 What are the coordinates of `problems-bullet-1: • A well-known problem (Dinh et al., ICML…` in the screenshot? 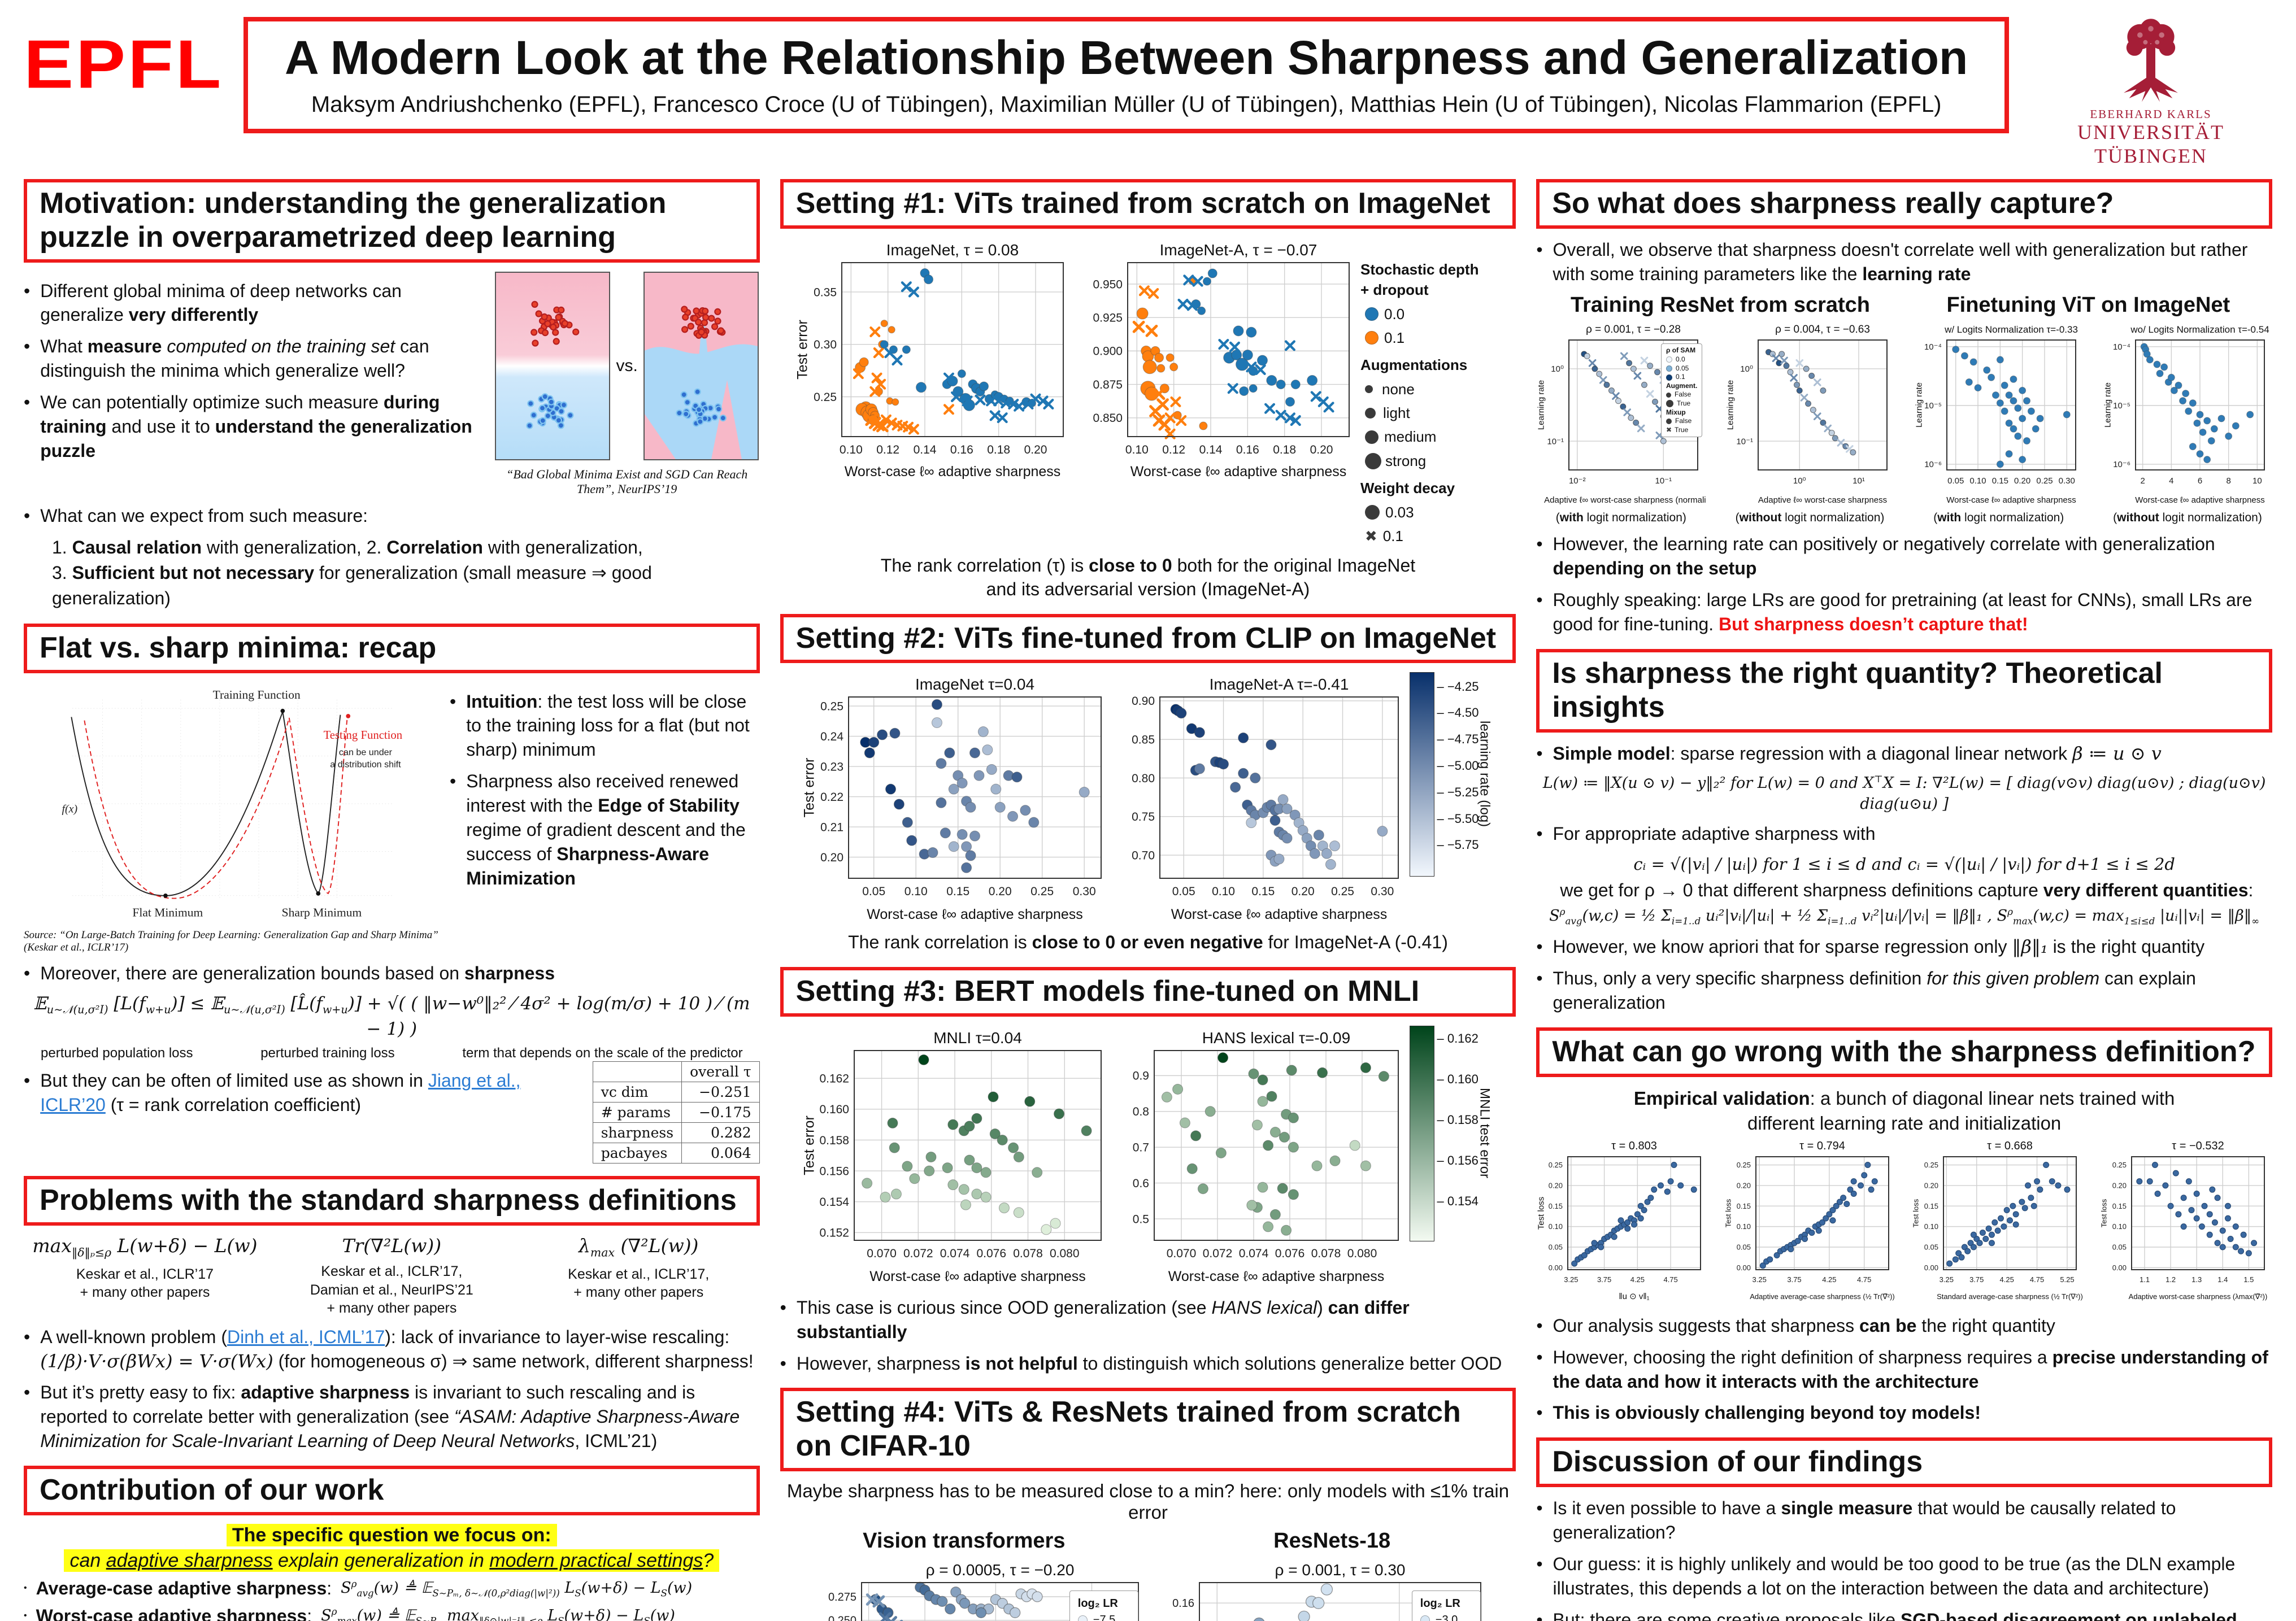 It's located at (389, 1349).